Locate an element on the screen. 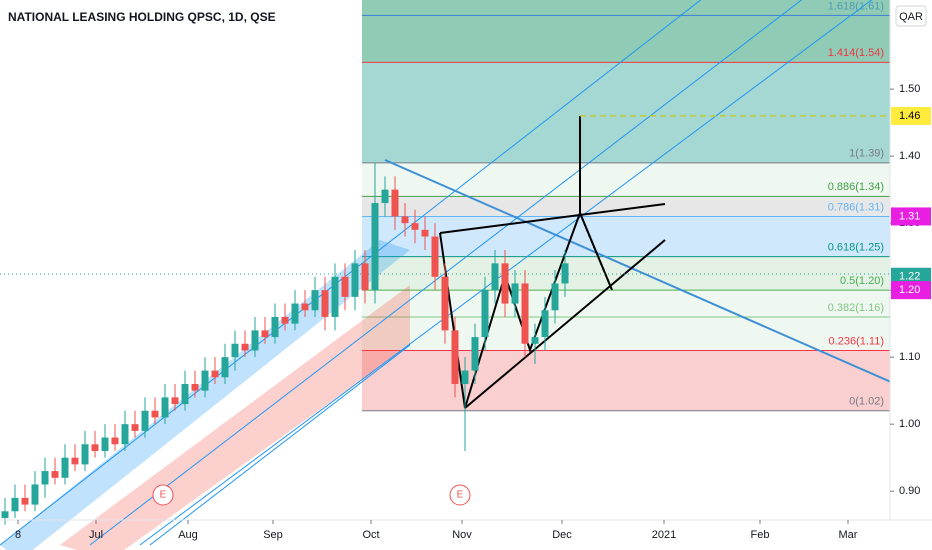  y-tick-label: 1.50 is located at coordinates (909, 89).